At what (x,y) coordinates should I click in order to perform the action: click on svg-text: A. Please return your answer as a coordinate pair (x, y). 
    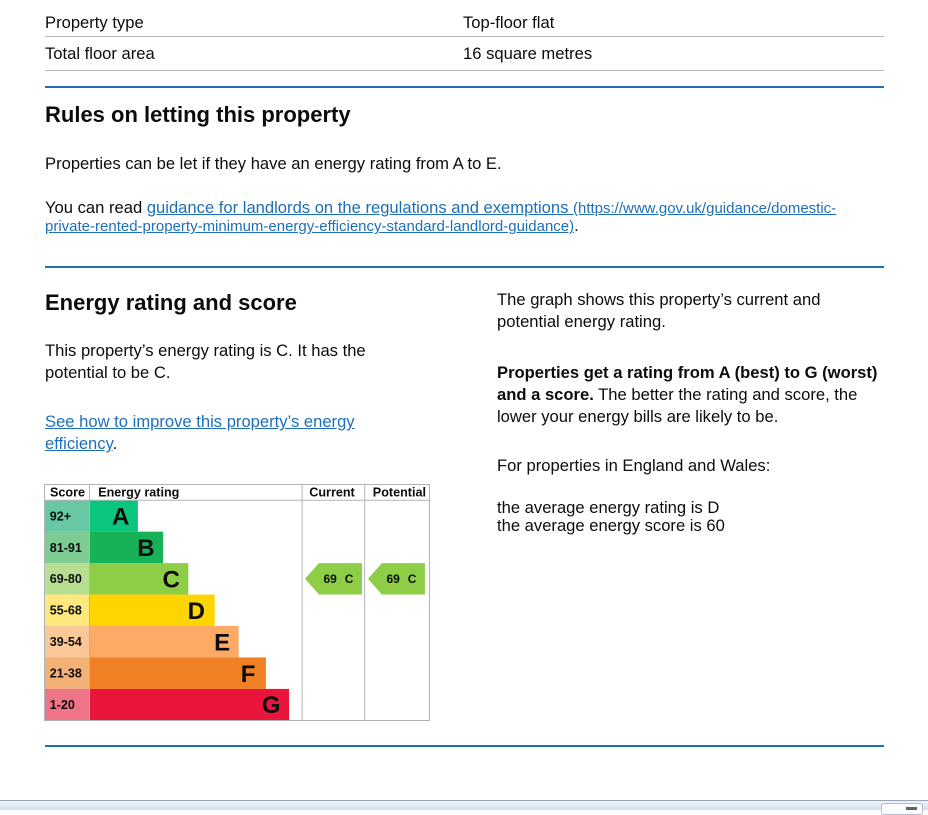
    Looking at the image, I should click on (120, 517).